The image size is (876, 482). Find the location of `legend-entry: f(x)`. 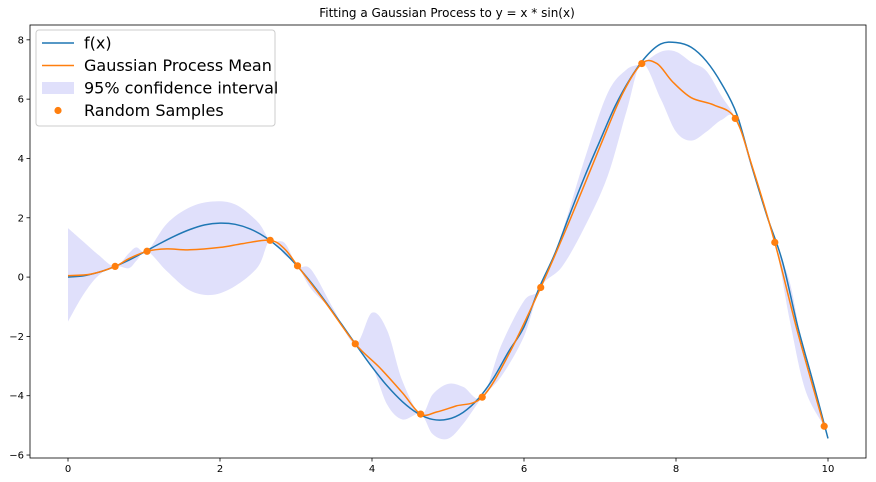

legend-entry: f(x) is located at coordinates (77, 43).